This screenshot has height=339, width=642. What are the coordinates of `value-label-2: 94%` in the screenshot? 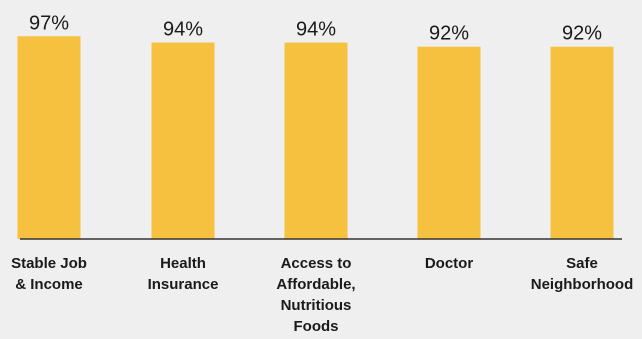 It's located at (316, 30).